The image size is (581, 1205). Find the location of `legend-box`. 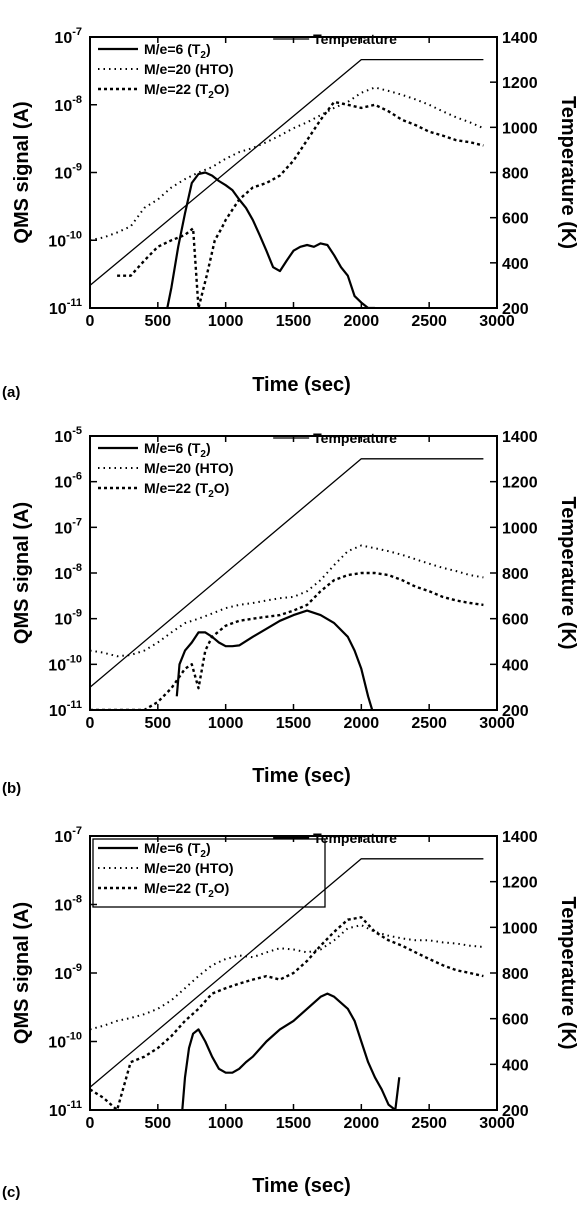

legend-box is located at coordinates (209, 873).